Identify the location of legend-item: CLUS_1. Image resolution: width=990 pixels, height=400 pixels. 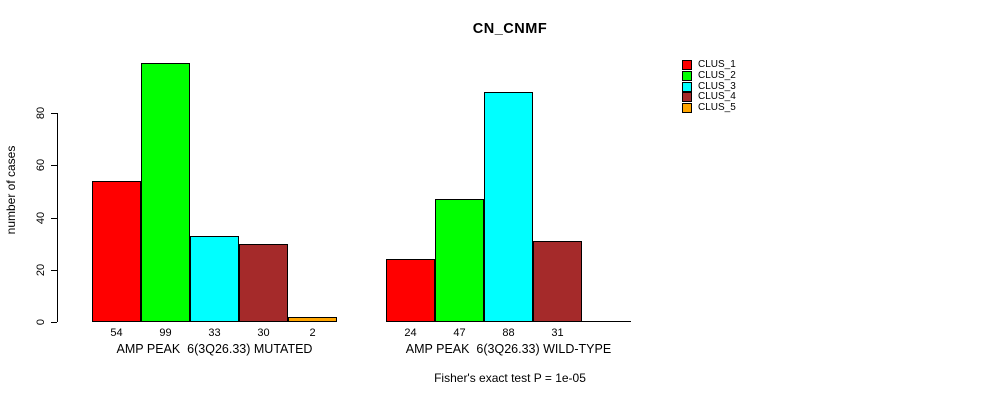
(709, 65).